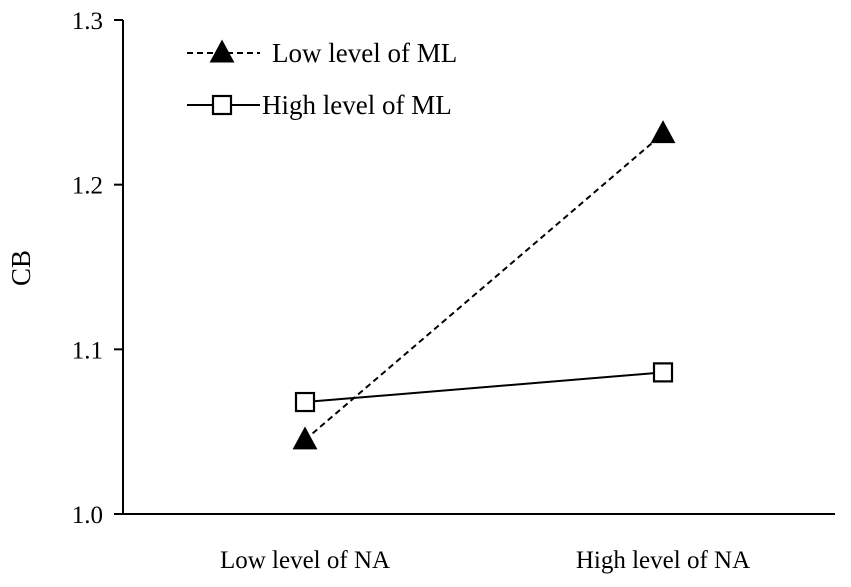  Describe the element at coordinates (87, 21) in the screenshot. I see `y-tick-label: 1.3` at that location.